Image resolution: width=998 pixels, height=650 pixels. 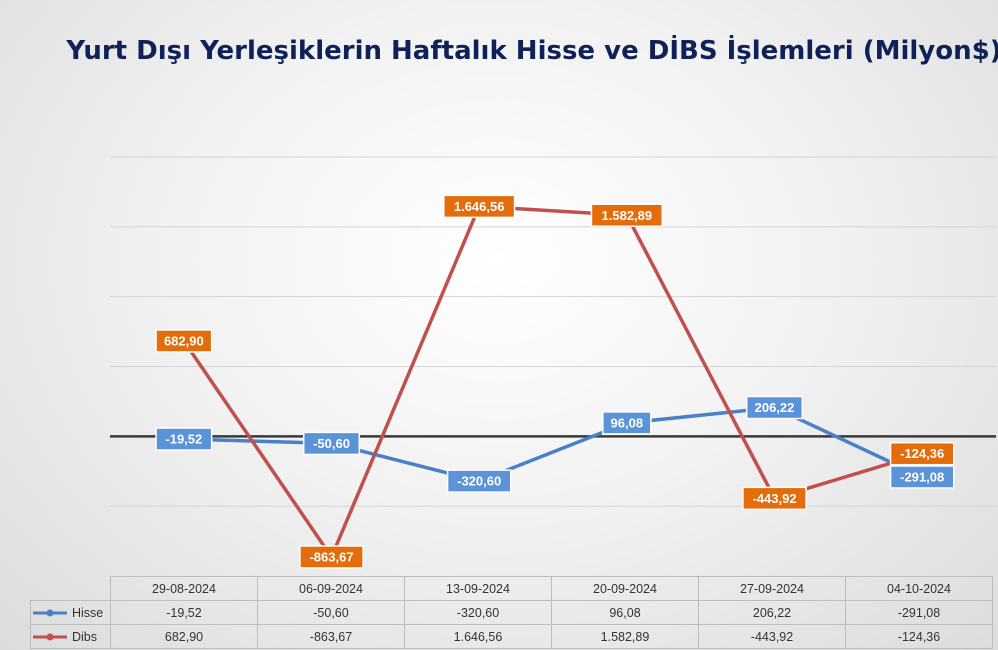 I want to click on table-corner-cell, so click(x=70, y=588).